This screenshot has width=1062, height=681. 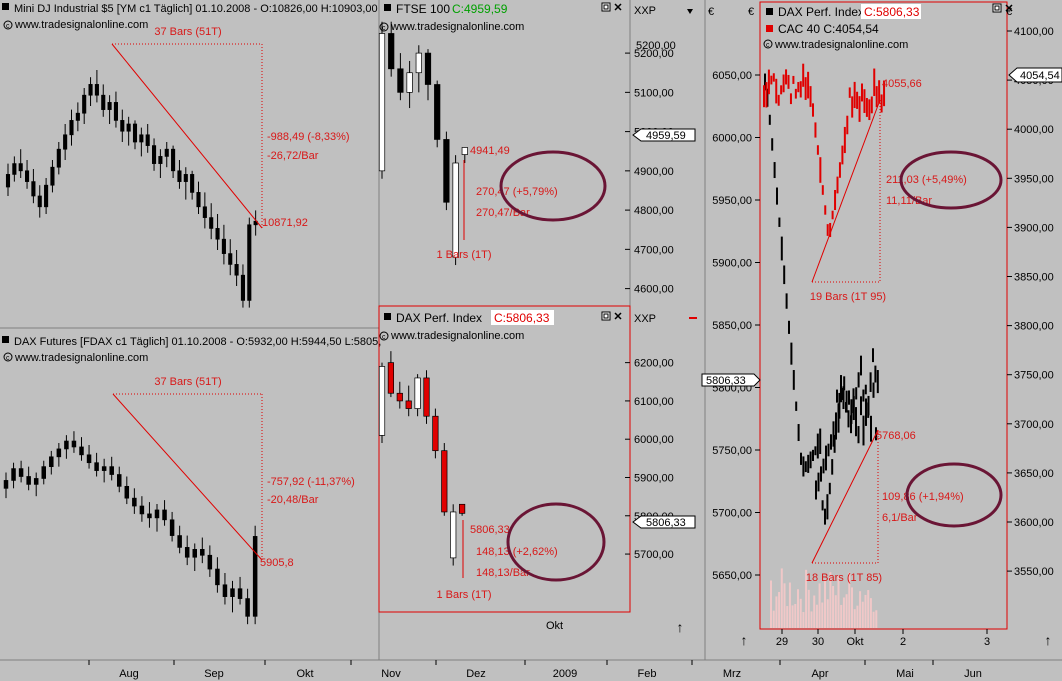 What do you see at coordinates (1034, 425) in the screenshot?
I see `right-cac-axis-label: 3700,00` at bounding box center [1034, 425].